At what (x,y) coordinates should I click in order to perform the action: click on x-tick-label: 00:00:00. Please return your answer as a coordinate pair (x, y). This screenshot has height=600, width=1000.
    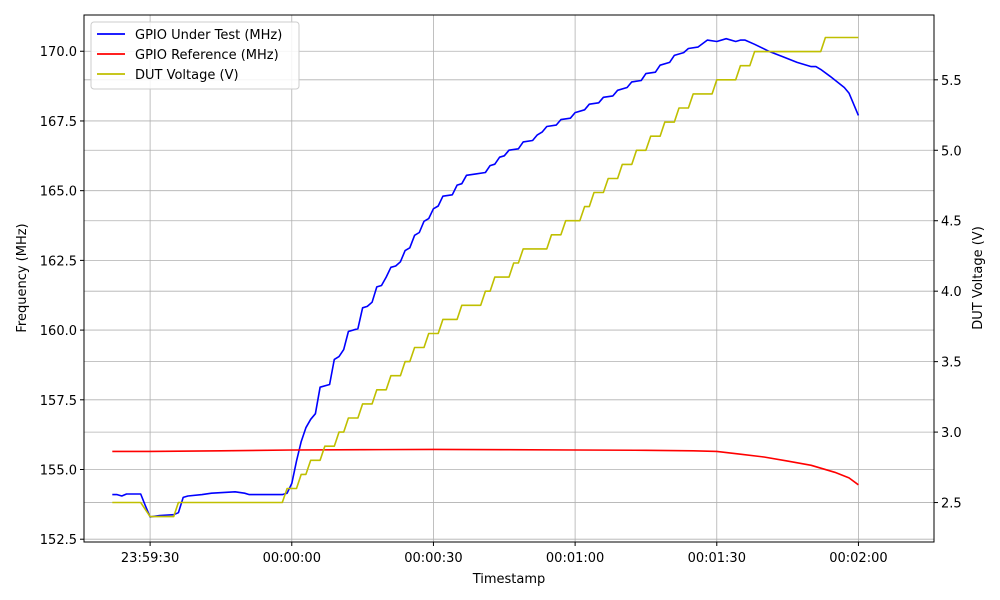
    Looking at the image, I should click on (292, 558).